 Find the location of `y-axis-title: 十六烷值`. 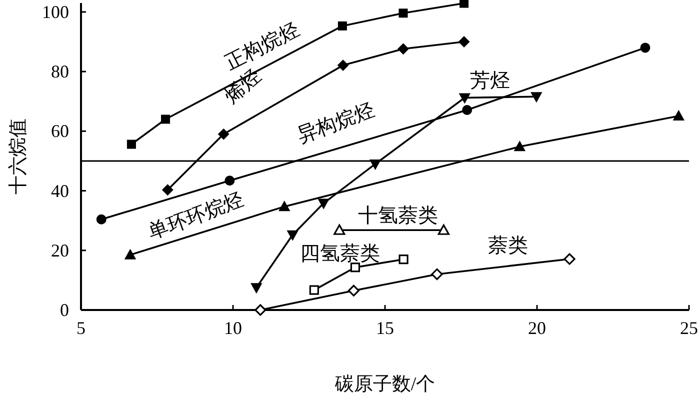

y-axis-title: 十六烷值 is located at coordinates (18, 156).